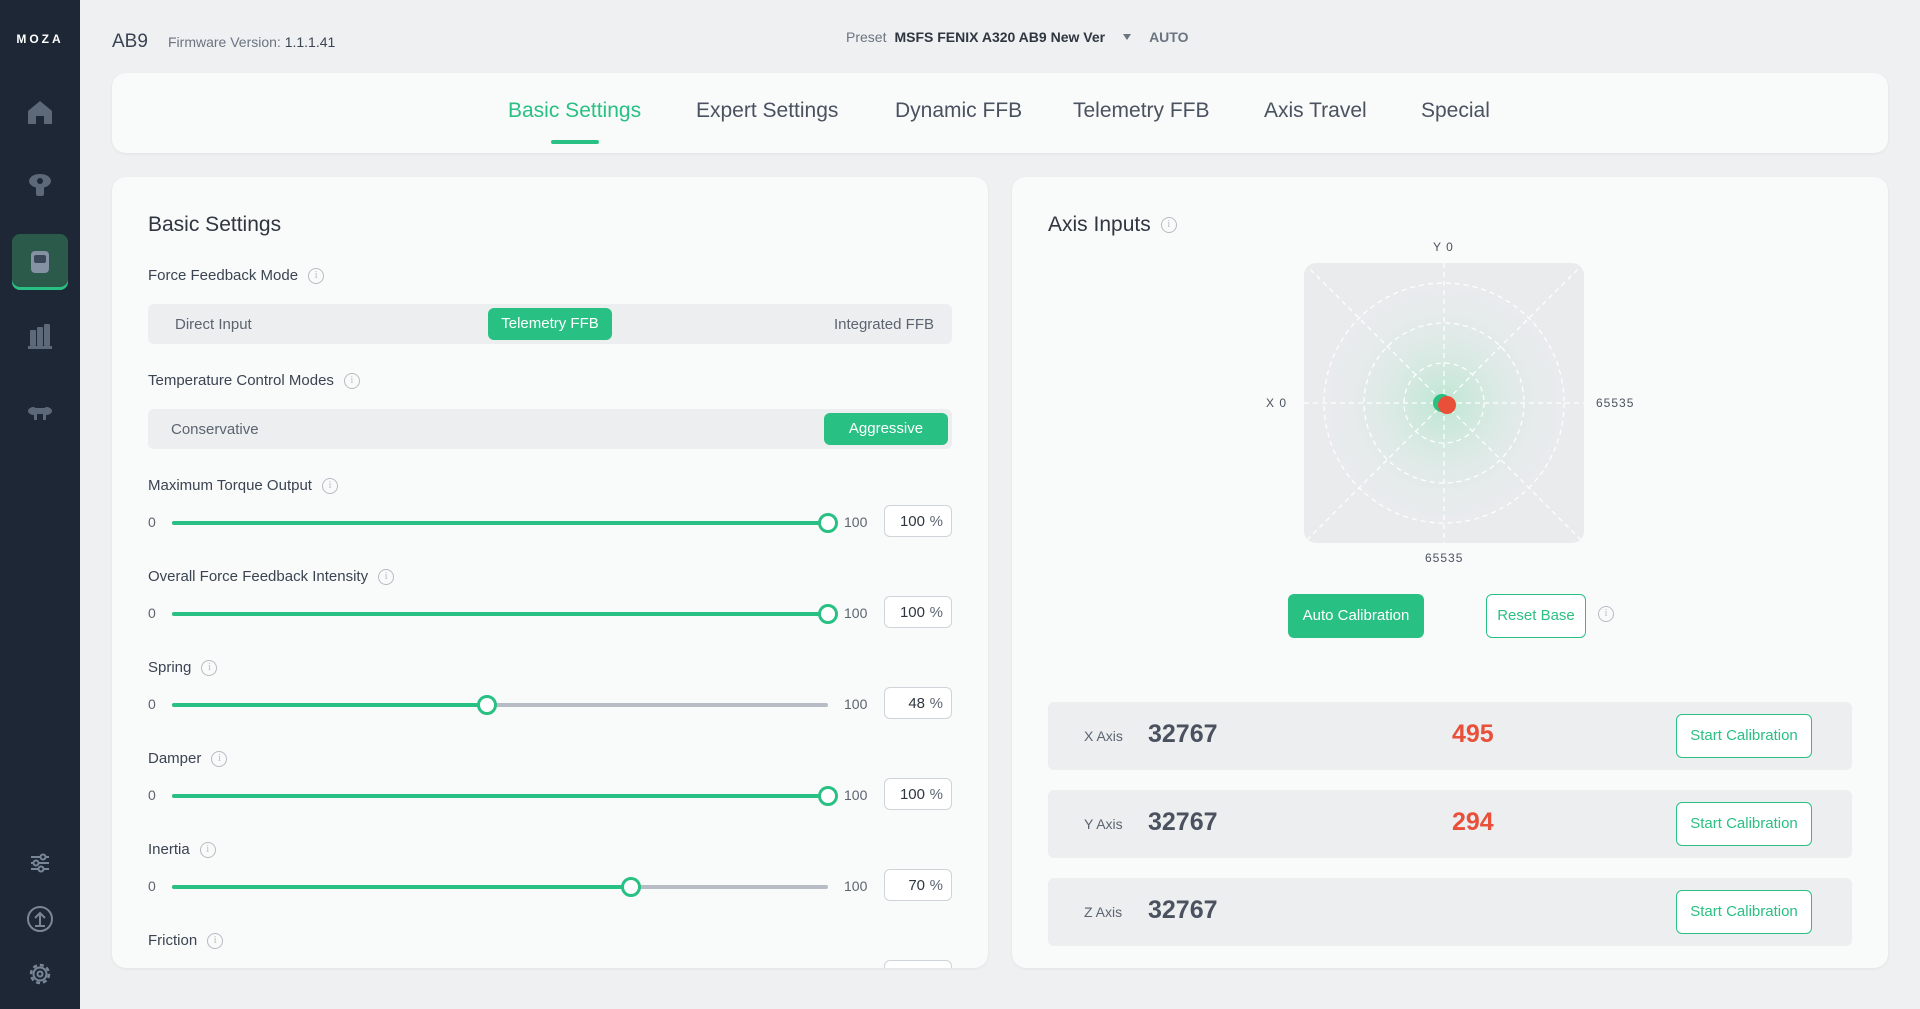 Image resolution: width=1920 pixels, height=1009 pixels. I want to click on firmware-upload-icon, so click(40, 919).